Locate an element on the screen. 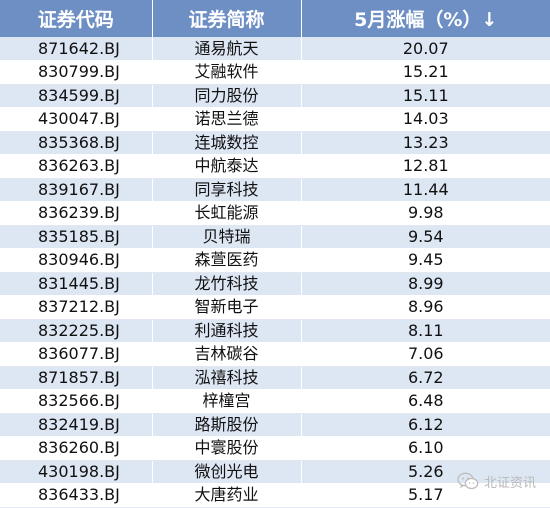  table-row: 836077.BJ 吉林碳谷 7.06 is located at coordinates (275, 354).